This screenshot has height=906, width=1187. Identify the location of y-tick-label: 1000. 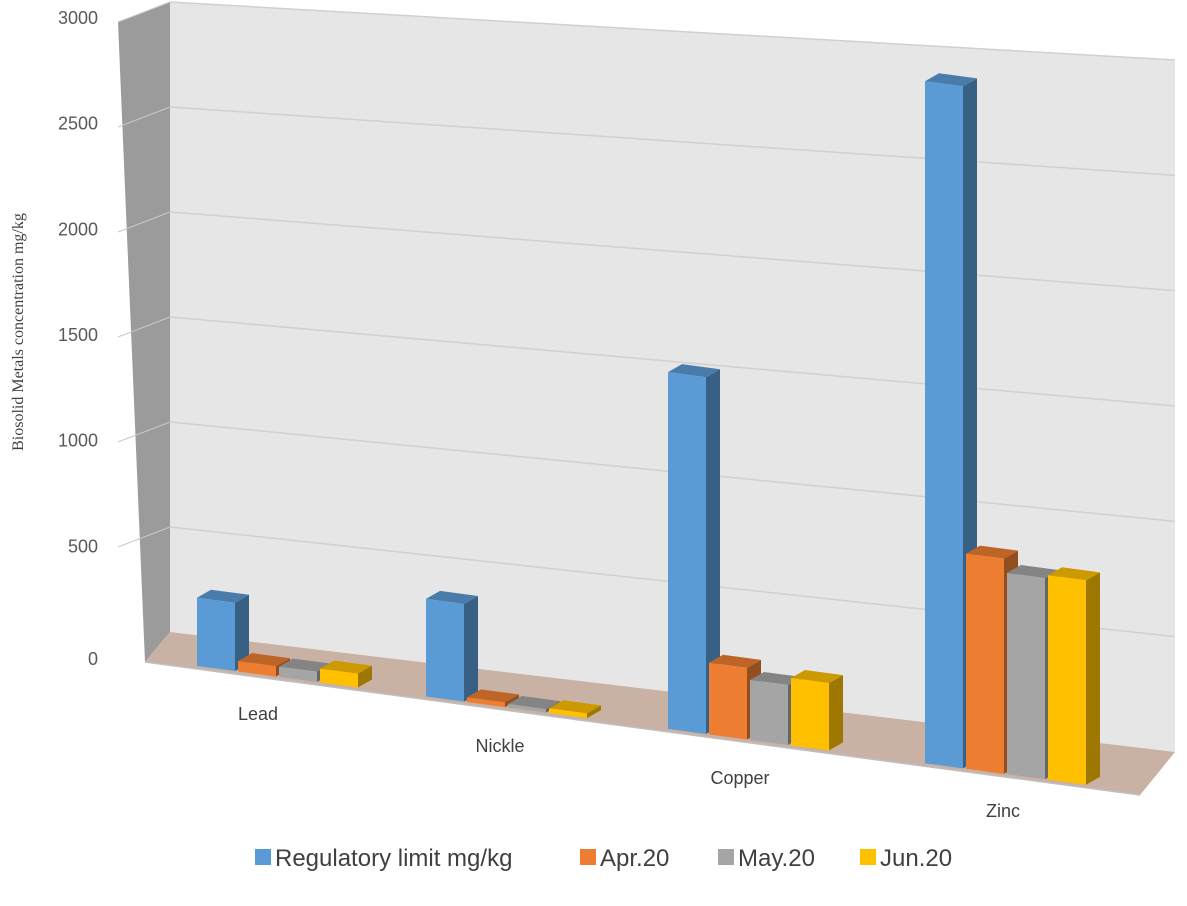
(78, 441).